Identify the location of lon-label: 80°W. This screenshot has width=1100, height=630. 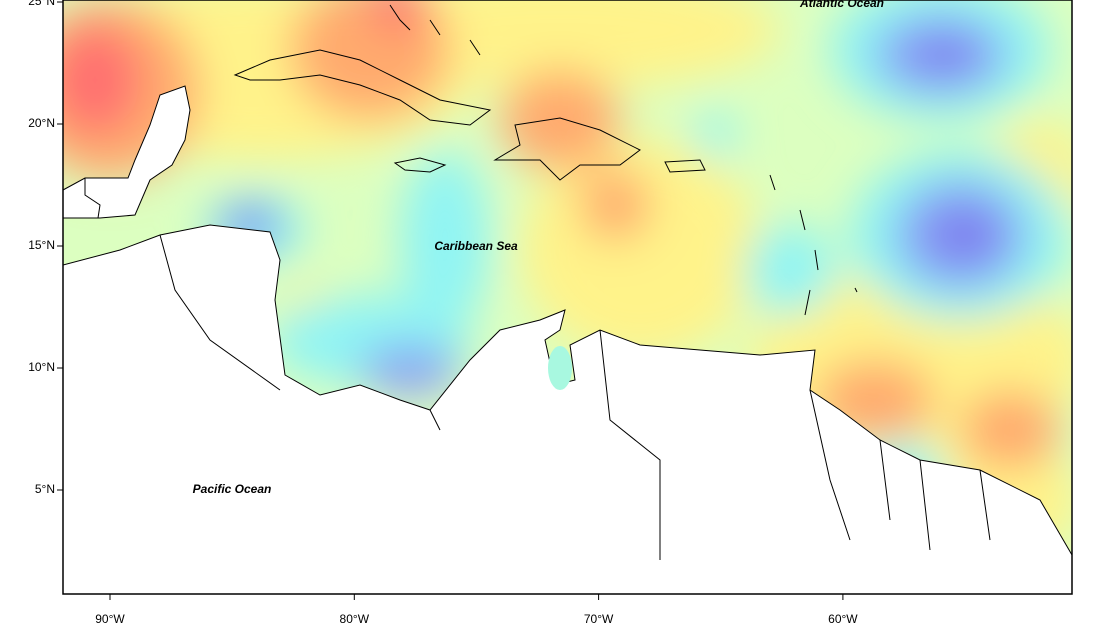
(355, 619).